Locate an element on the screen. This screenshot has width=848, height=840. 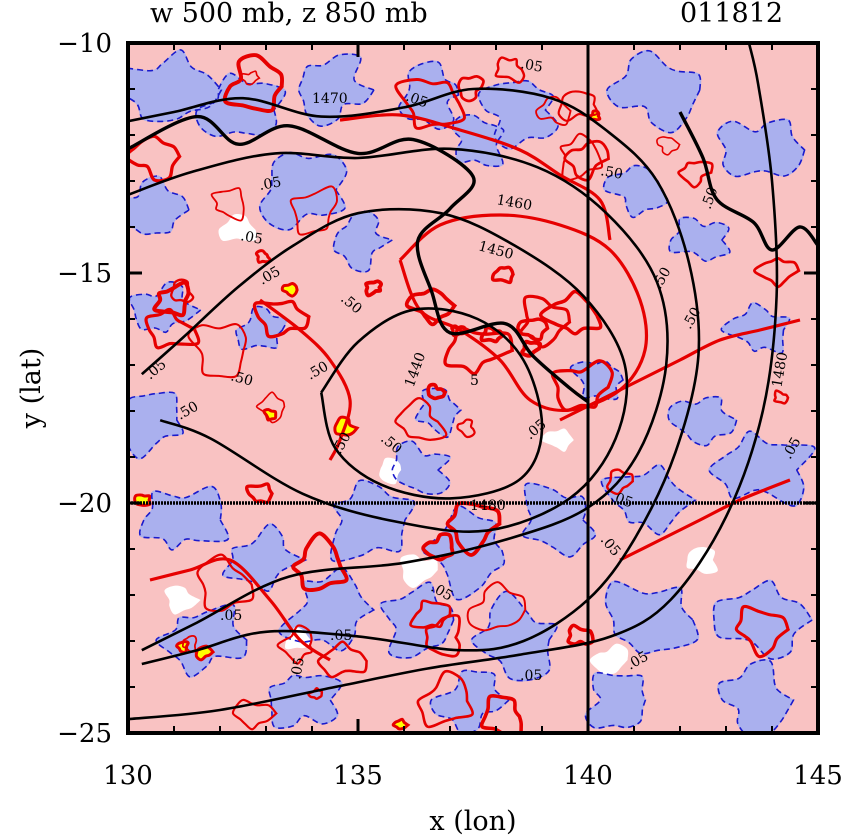
height-contour-label: 1480 is located at coordinates (780, 370).